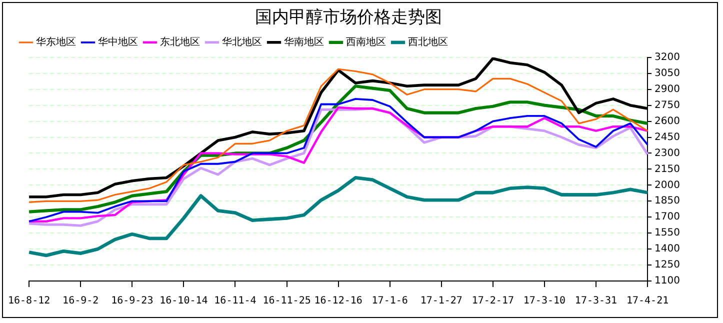 Image resolution: width=723 pixels, height=323 pixels. What do you see at coordinates (493, 301) in the screenshot?
I see `x-tick-label: 17-2-17` at bounding box center [493, 301].